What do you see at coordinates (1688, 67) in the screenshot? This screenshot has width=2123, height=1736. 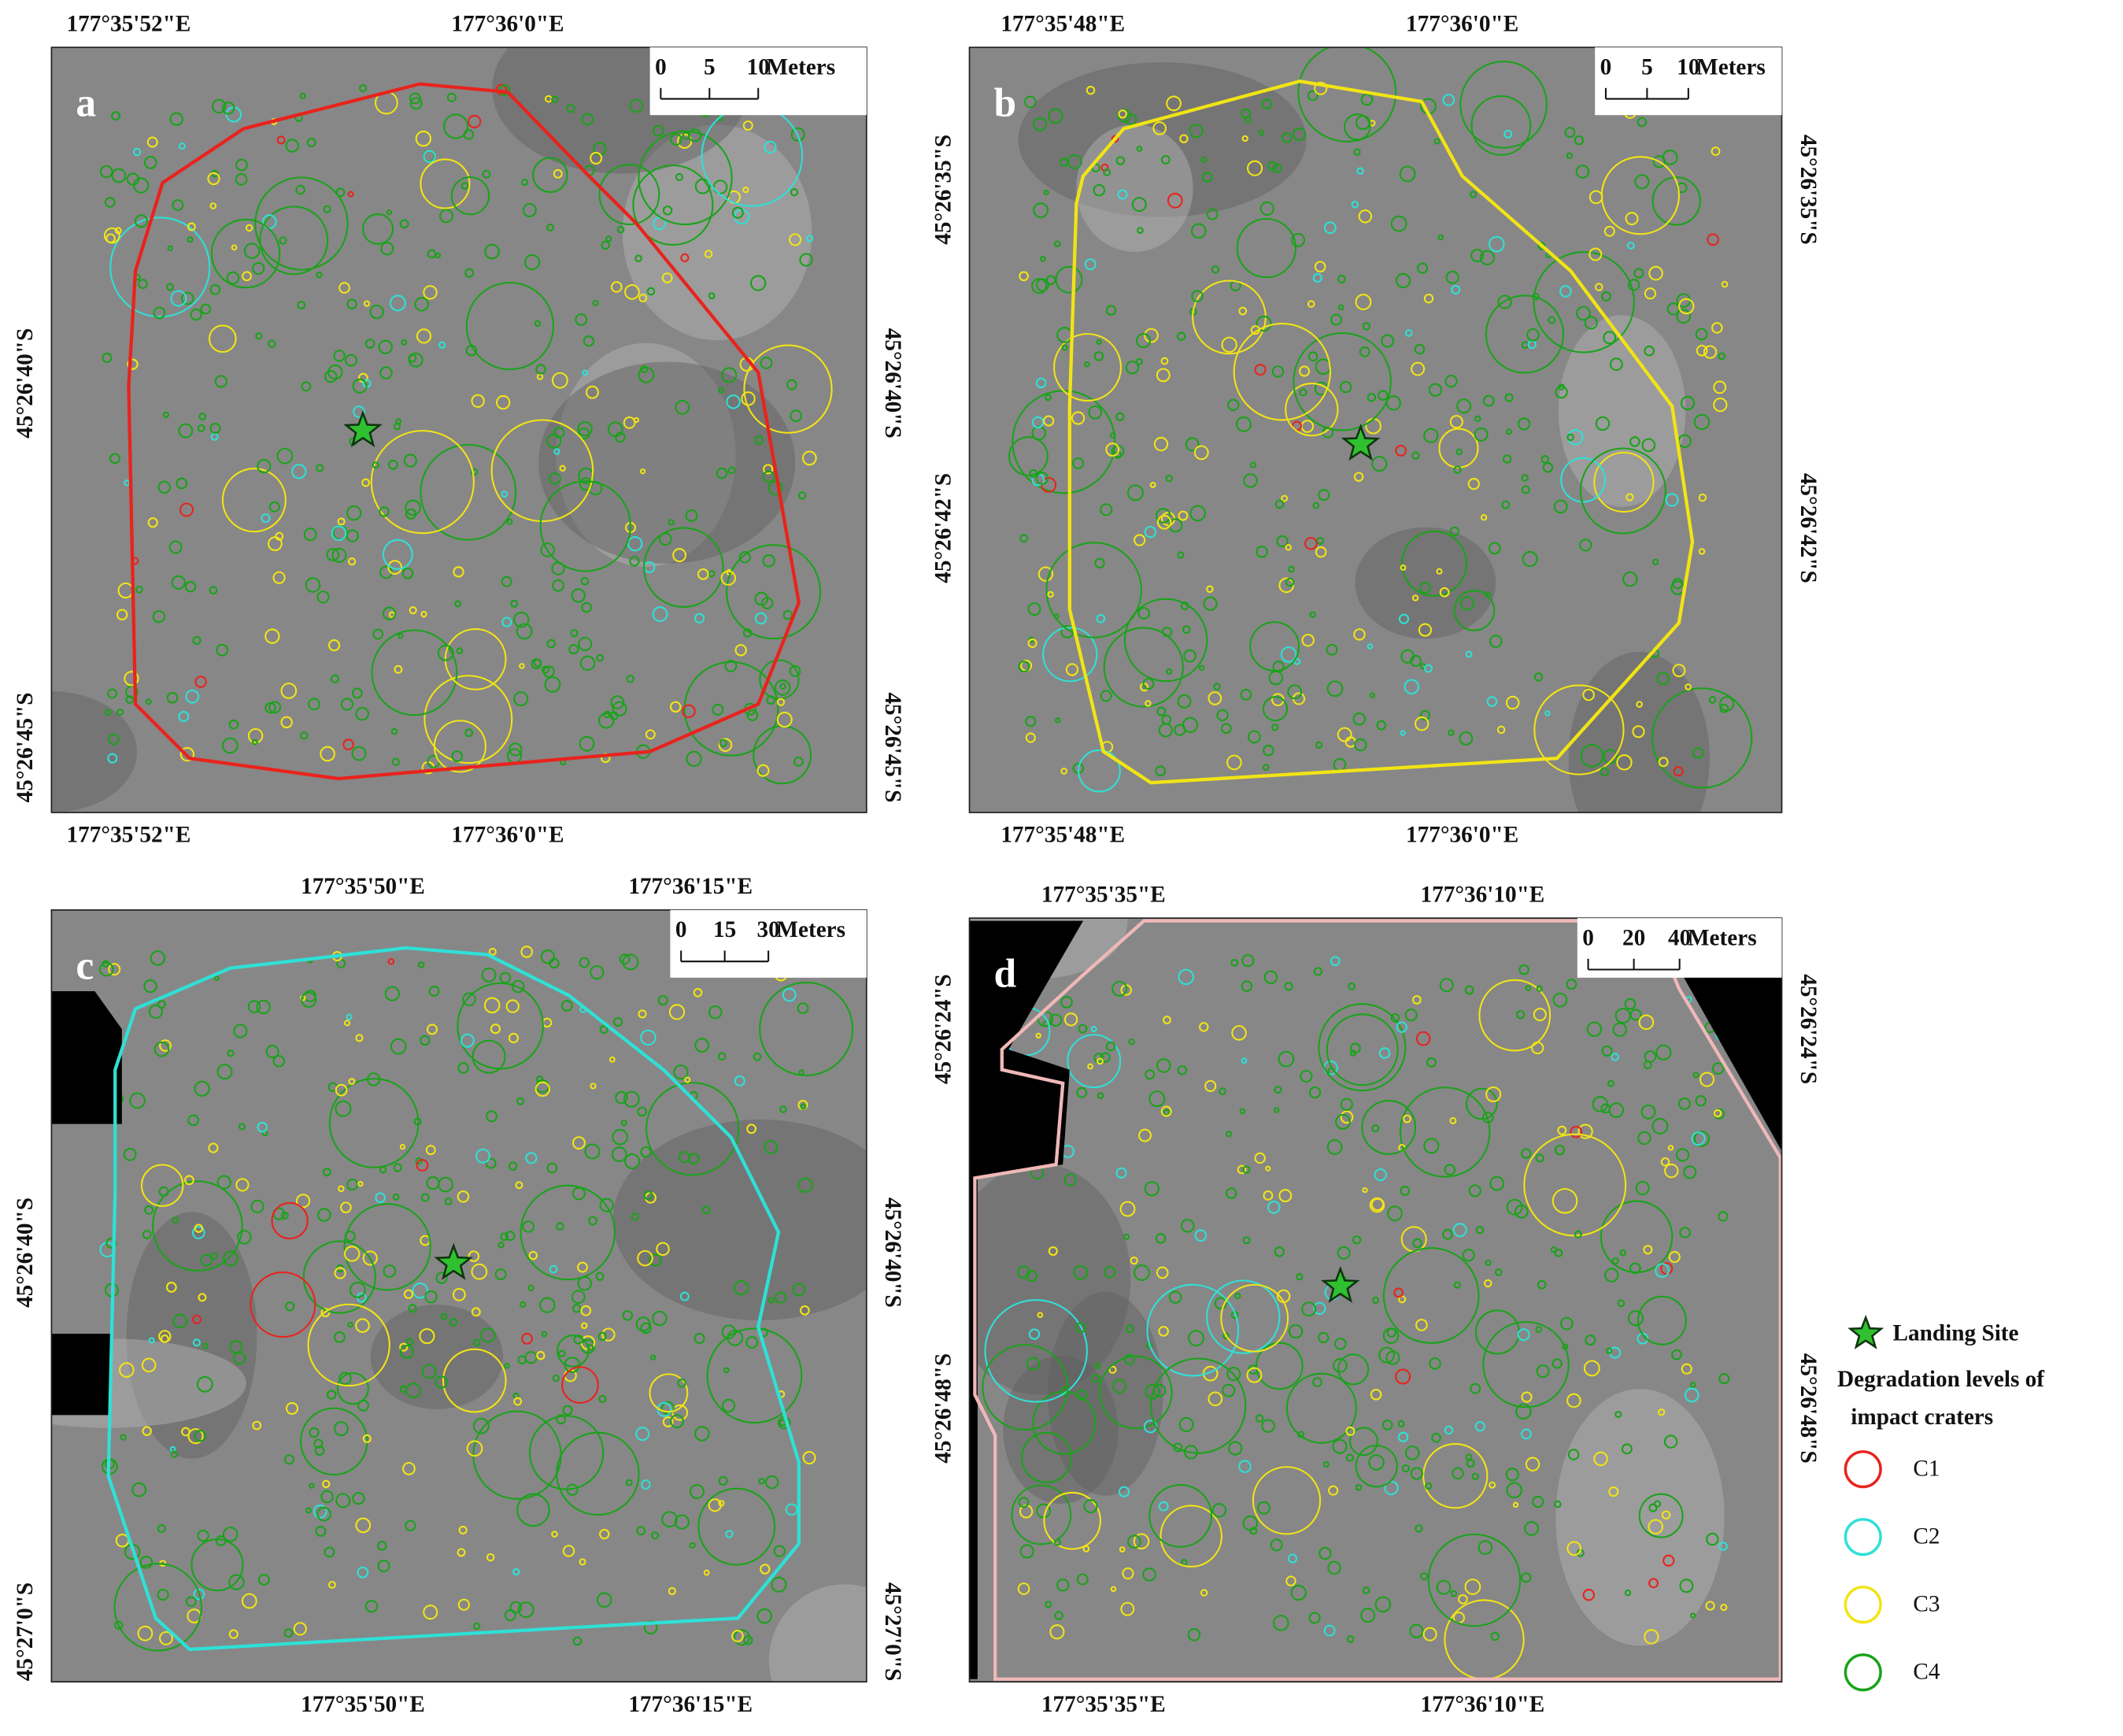 I see `scale-tick-label: 10` at bounding box center [1688, 67].